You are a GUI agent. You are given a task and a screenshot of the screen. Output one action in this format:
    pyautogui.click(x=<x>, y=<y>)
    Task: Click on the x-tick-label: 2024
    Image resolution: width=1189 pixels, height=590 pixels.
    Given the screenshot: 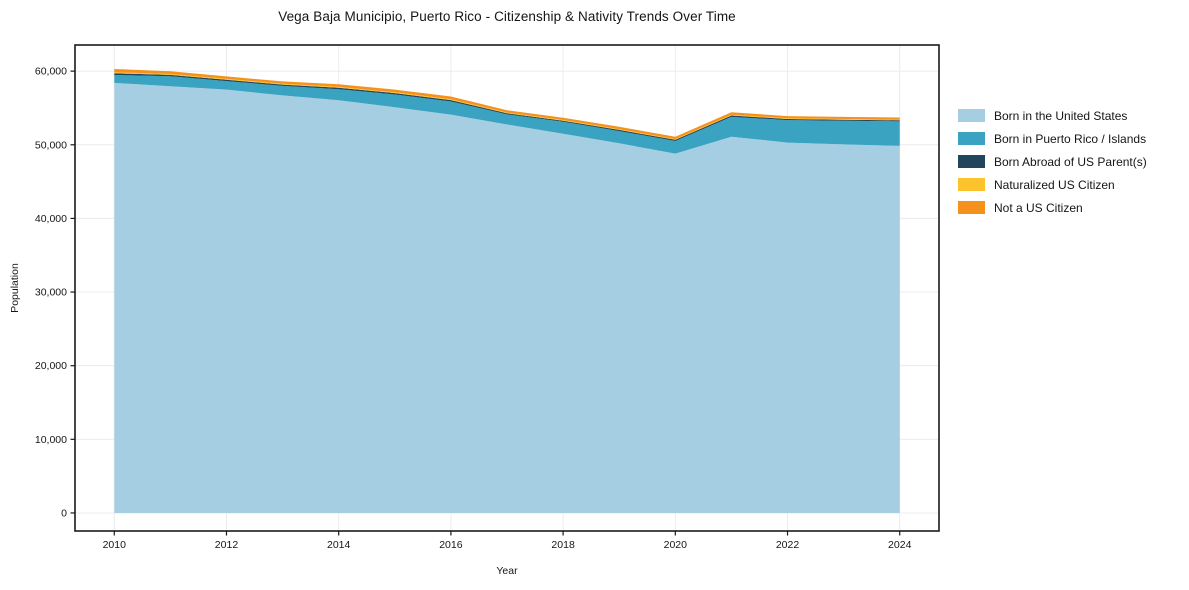 What is the action you would take?
    pyautogui.click(x=900, y=545)
    